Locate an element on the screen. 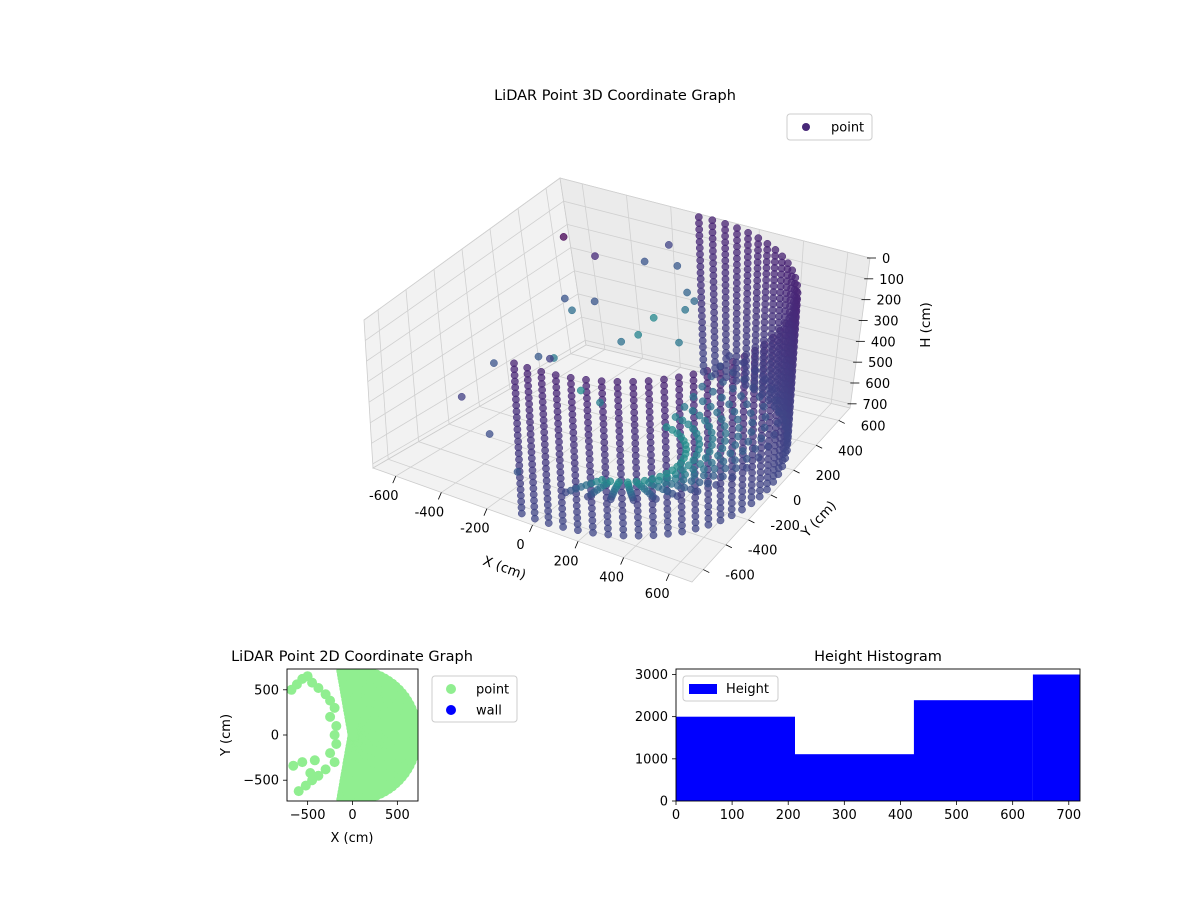  gridline-y is located at coordinates (692, 304).